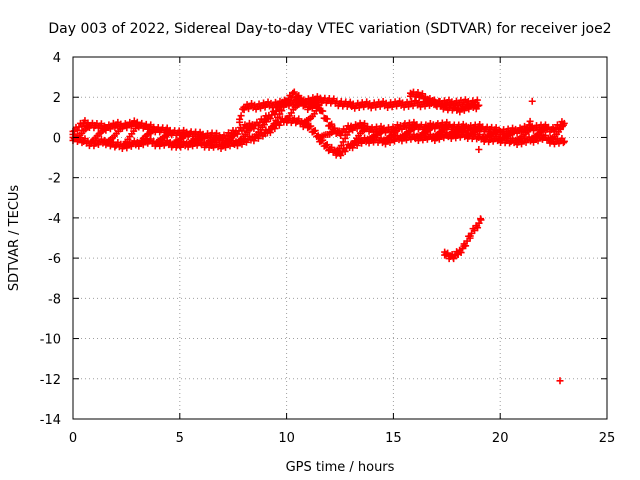 This screenshot has width=640, height=480. I want to click on x-axis-label: GPS time / hours, so click(340, 467).